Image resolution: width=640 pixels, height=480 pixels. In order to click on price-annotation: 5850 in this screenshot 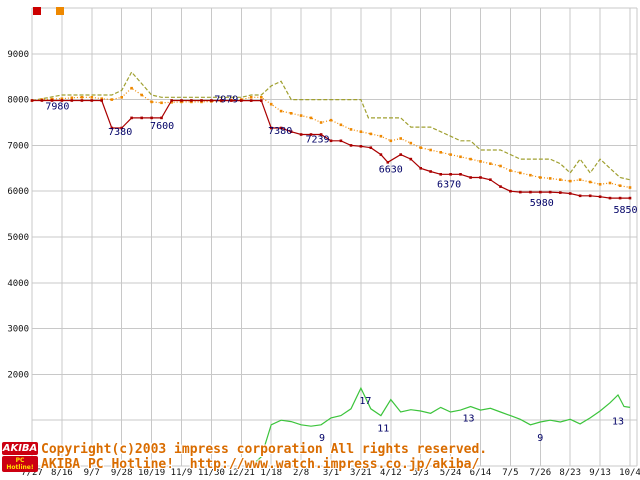, I will do `click(625, 210)`.